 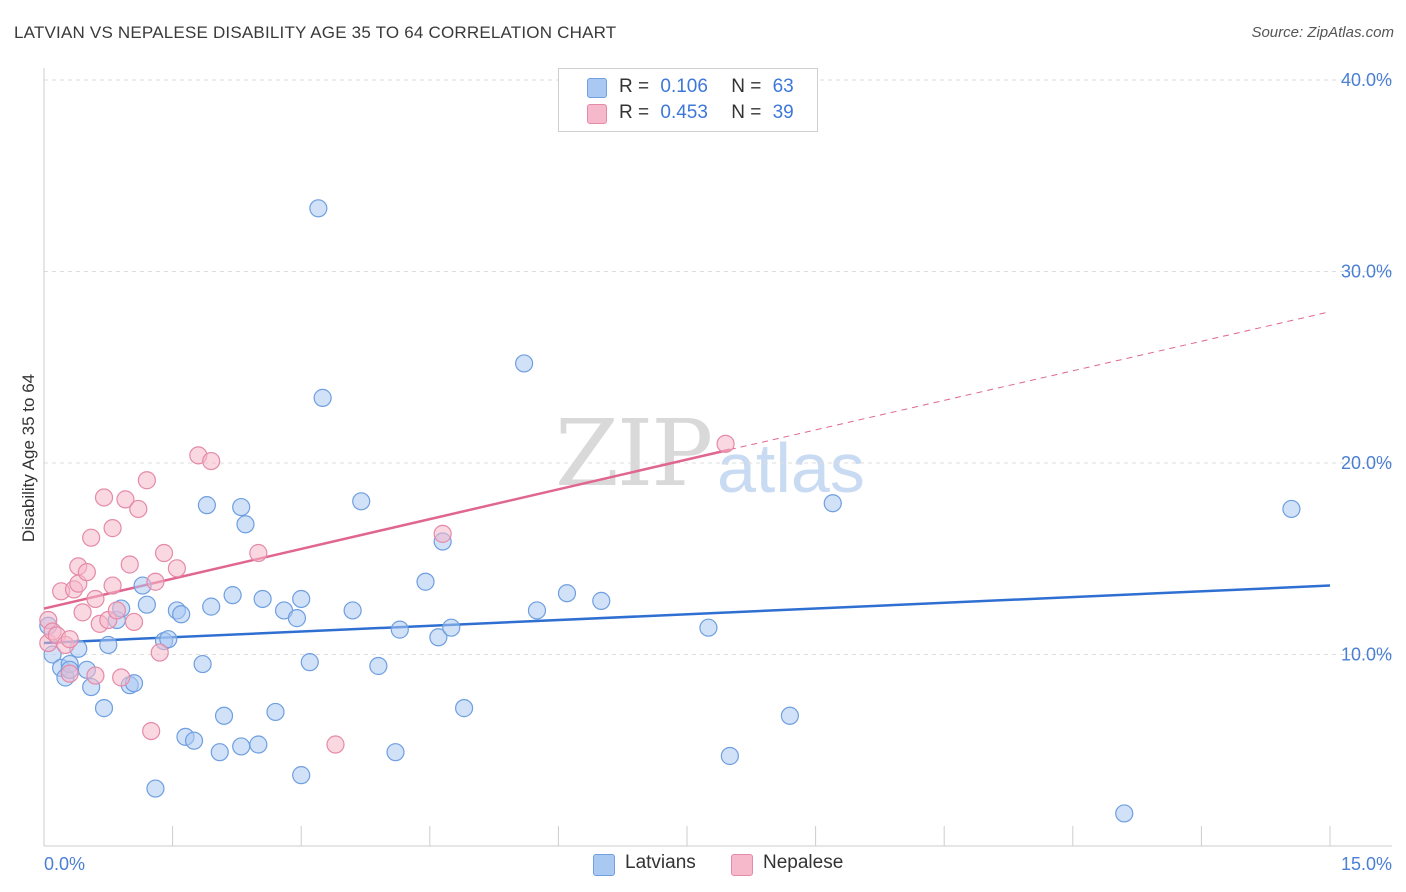 I want to click on legend-swatch-latvians, so click(x=597, y=88).